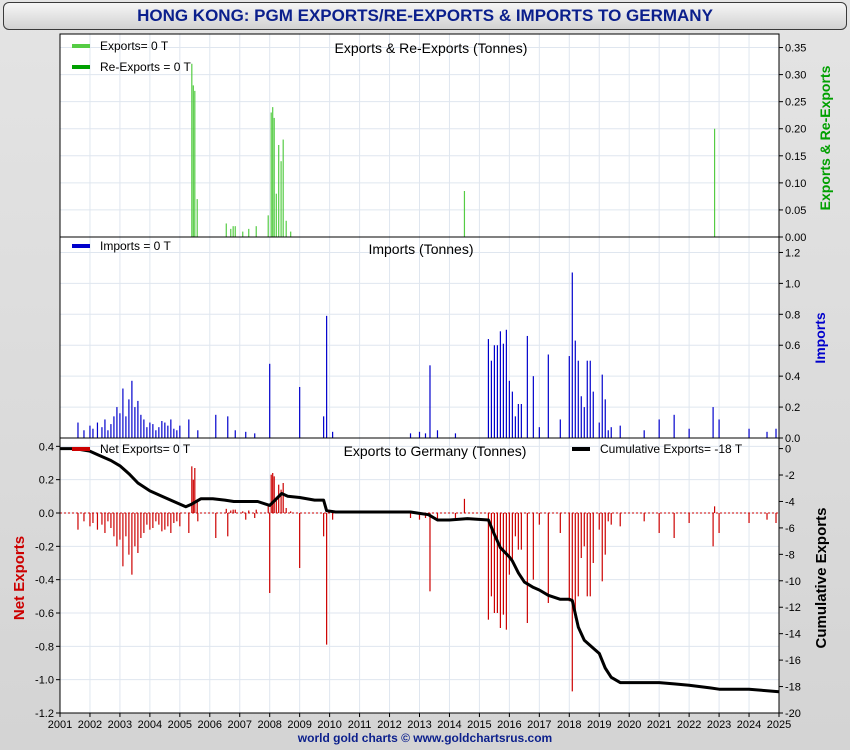  I want to click on y-tick-label: 0.35, so click(795, 49).